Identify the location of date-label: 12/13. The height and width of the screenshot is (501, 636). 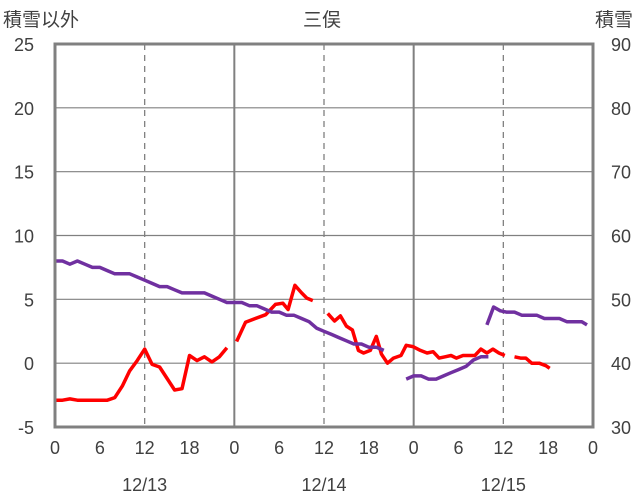
(144, 485).